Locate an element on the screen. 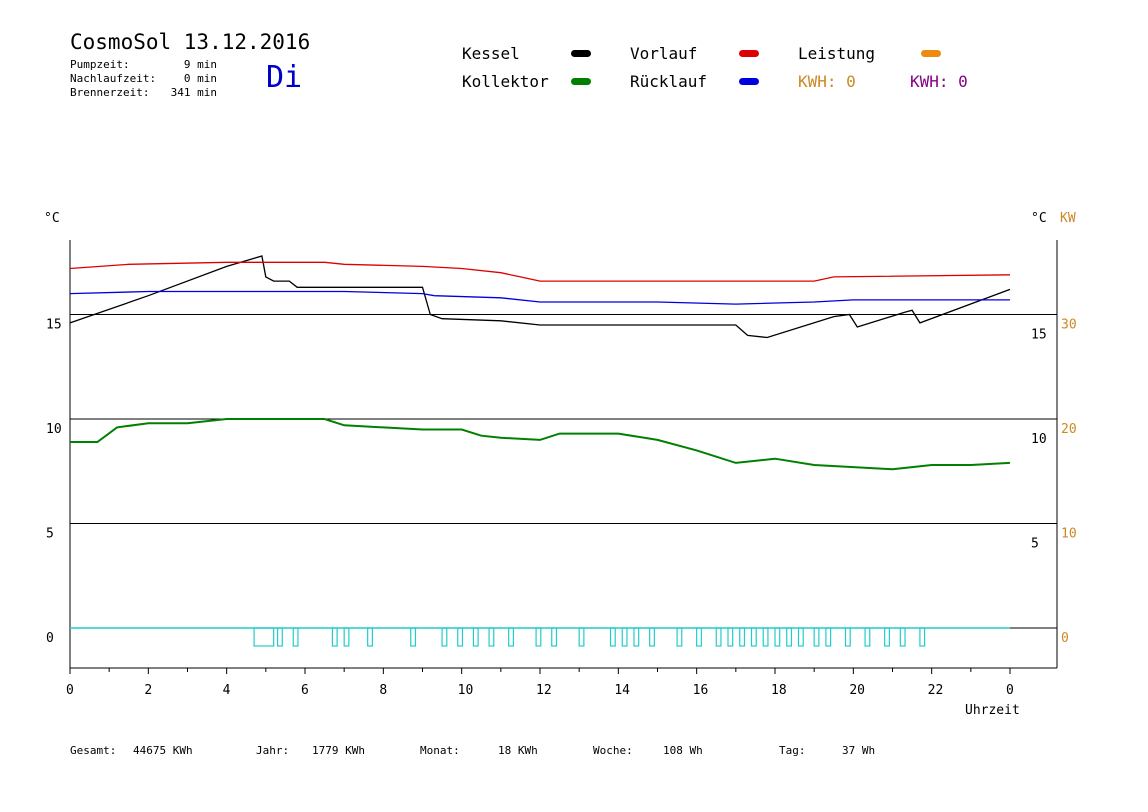 This screenshot has height=812, width=1148. legend-vorlauf-label: Vorlauf is located at coordinates (664, 53).